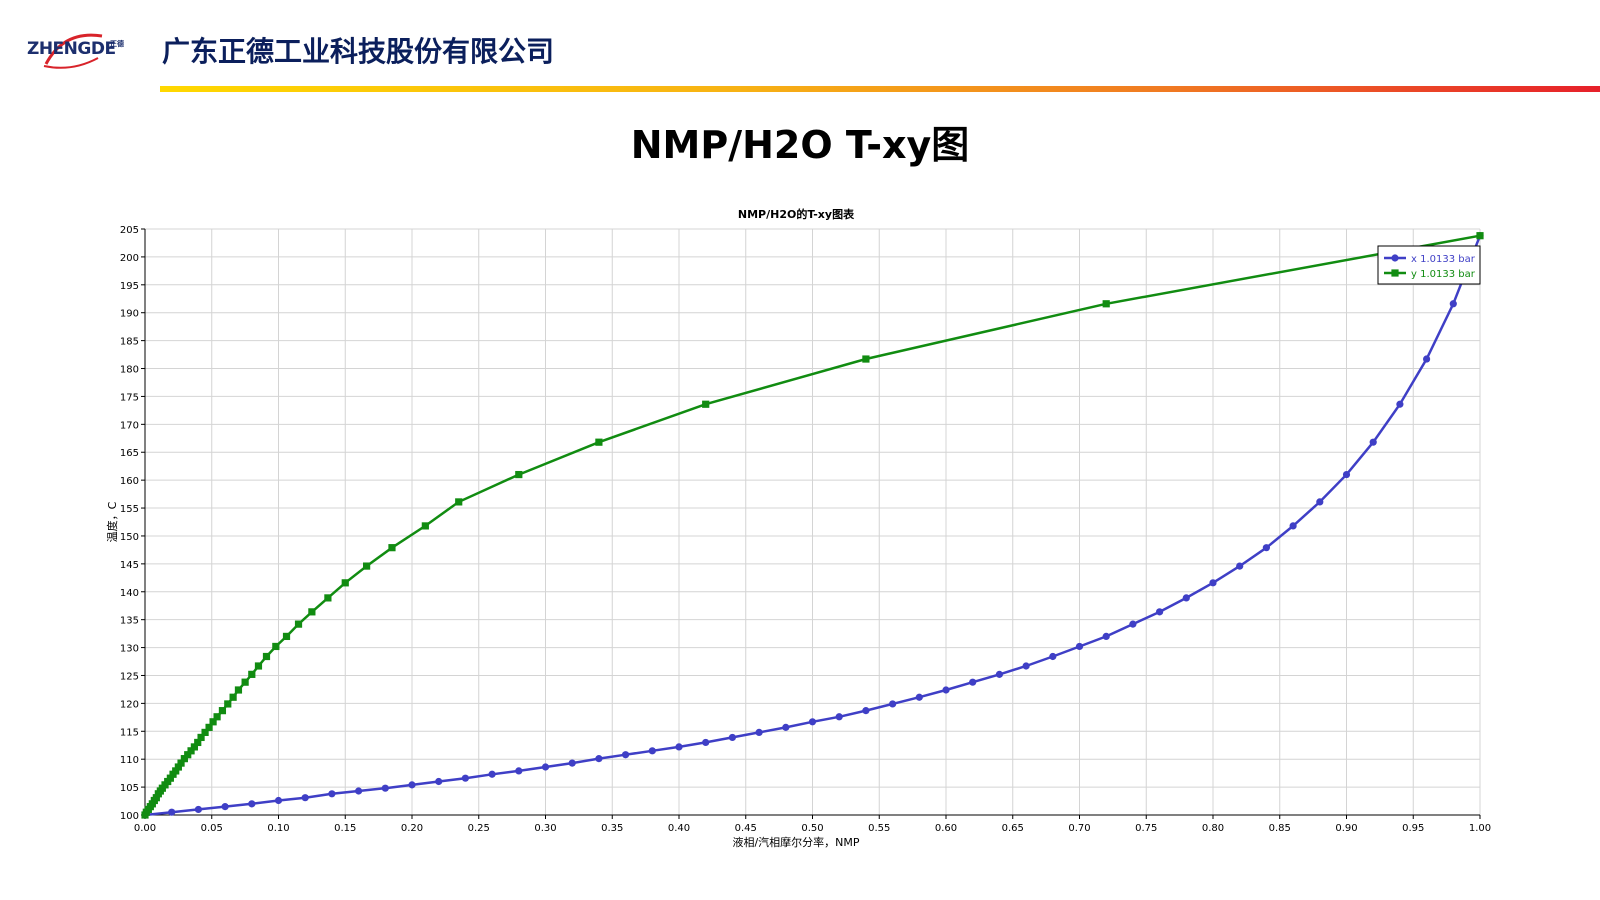 The width and height of the screenshot is (1600, 900). Describe the element at coordinates (129, 593) in the screenshot. I see `y-tick-label: 140` at that location.